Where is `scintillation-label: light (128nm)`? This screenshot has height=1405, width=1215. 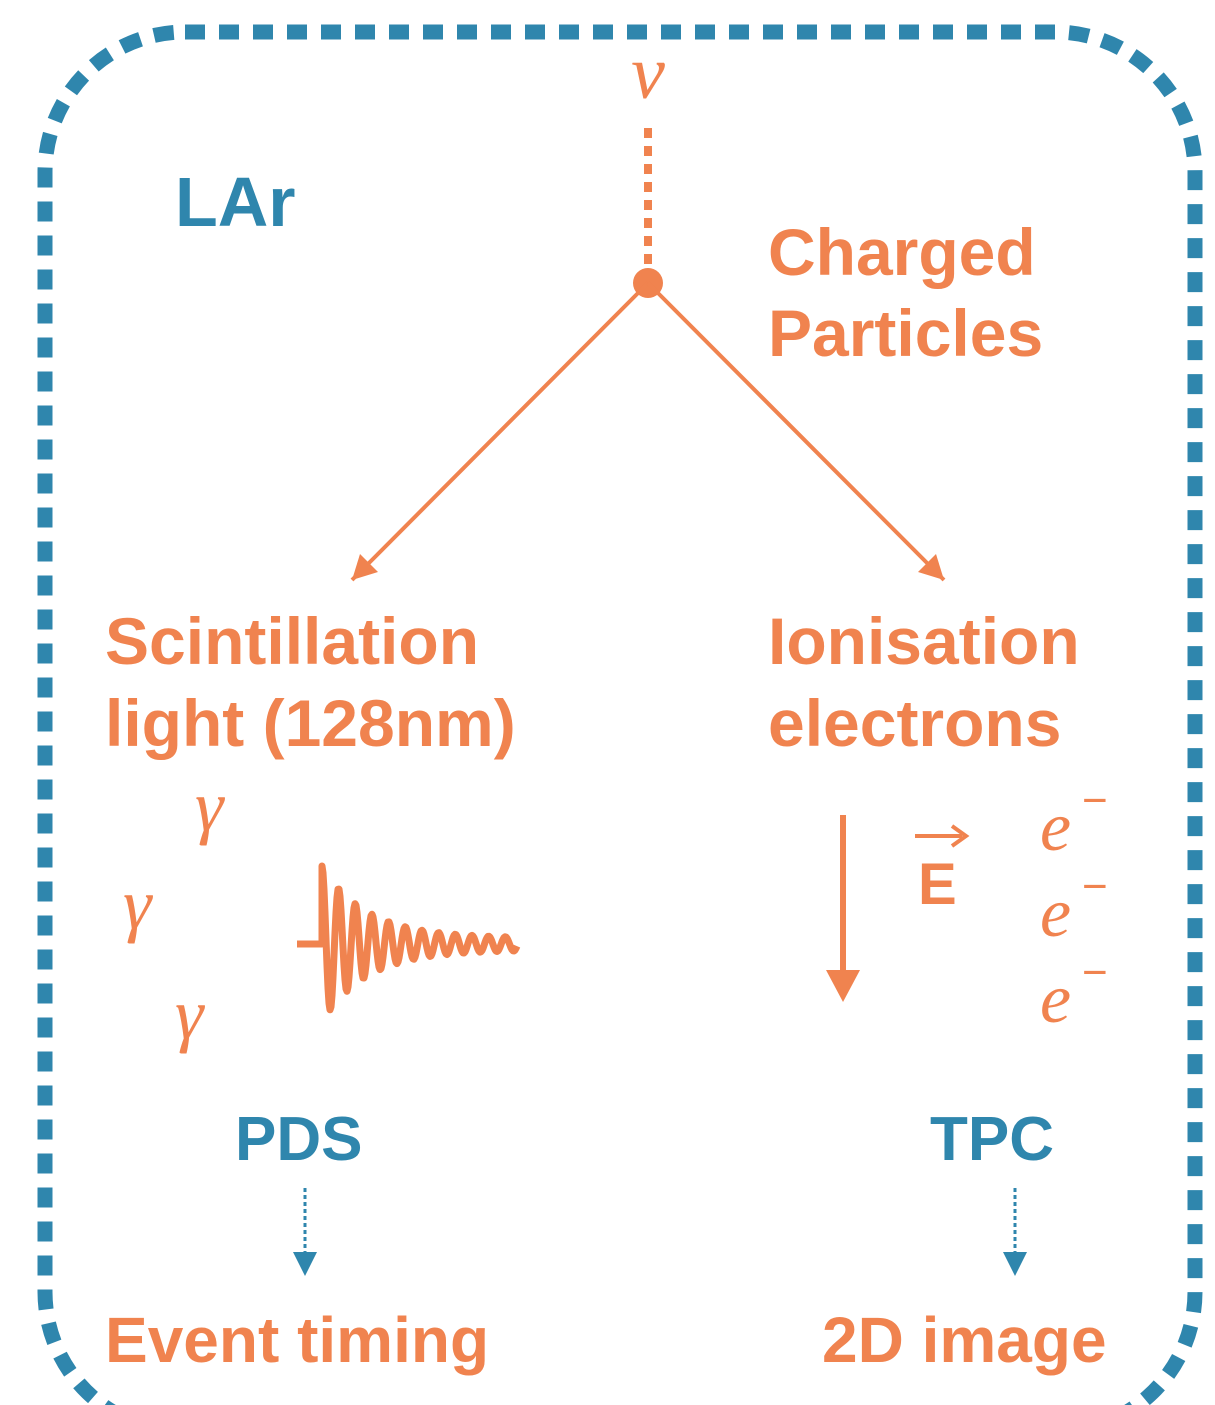
scintillation-label: light (128nm) is located at coordinates (310, 723).